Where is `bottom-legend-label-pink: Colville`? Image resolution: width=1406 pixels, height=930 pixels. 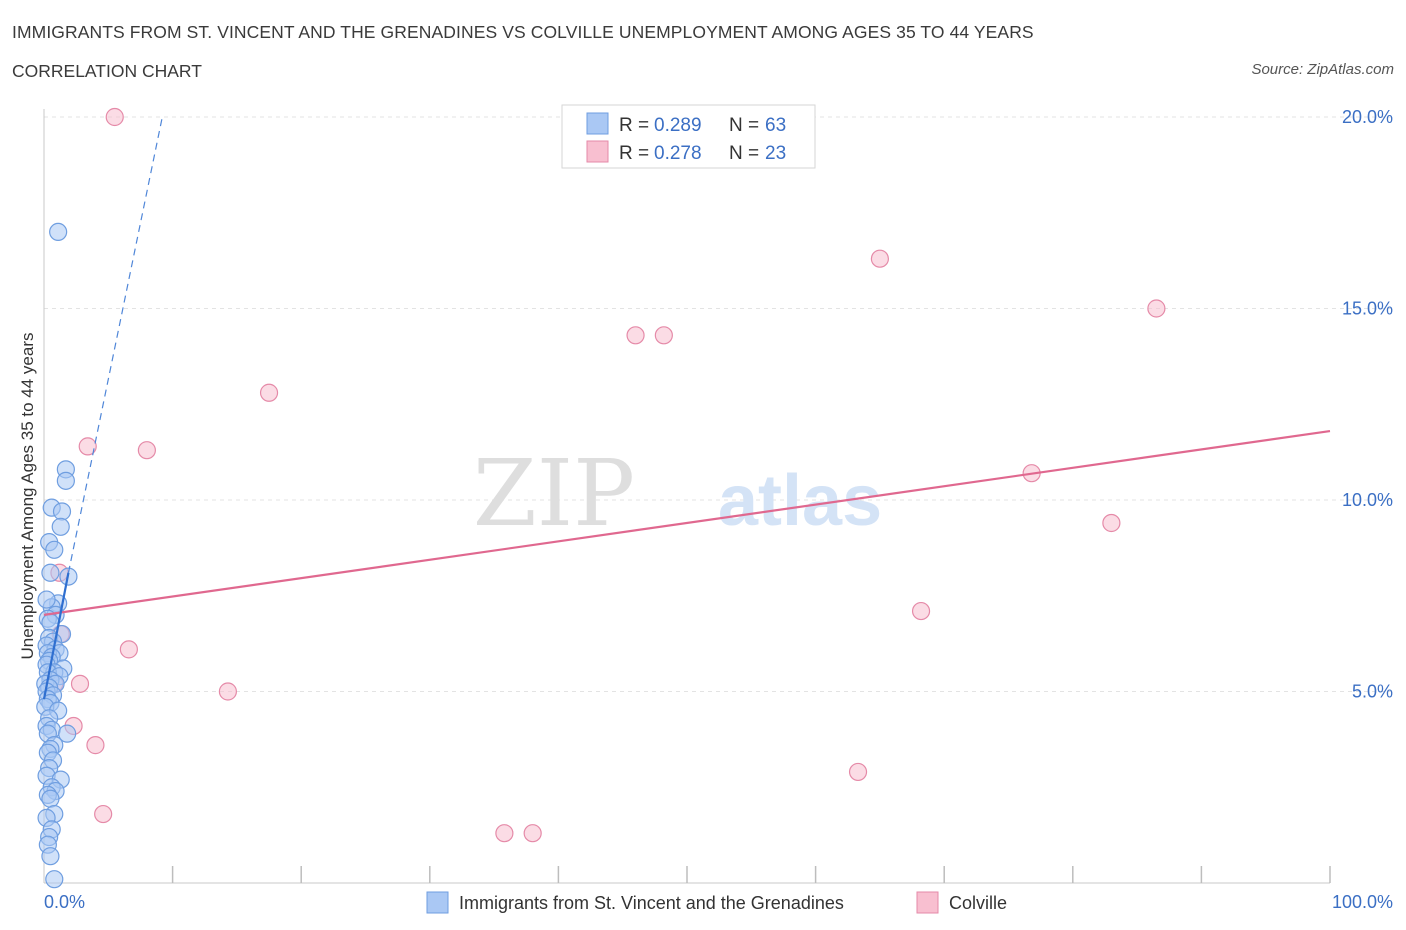 bottom-legend-label-pink: Colville is located at coordinates (978, 903).